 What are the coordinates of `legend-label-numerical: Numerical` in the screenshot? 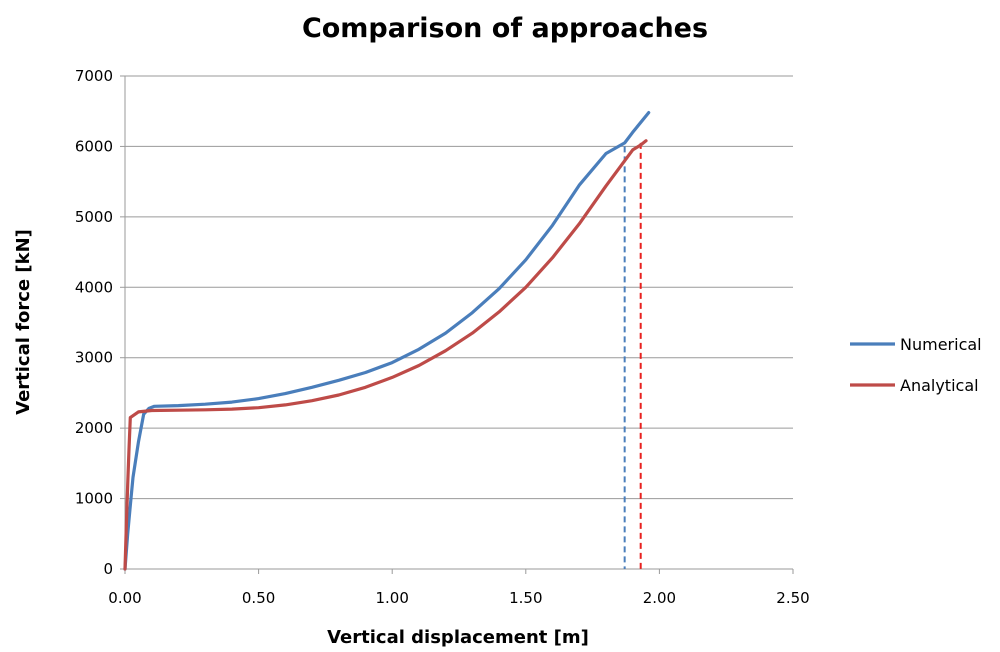 It's located at (941, 344).